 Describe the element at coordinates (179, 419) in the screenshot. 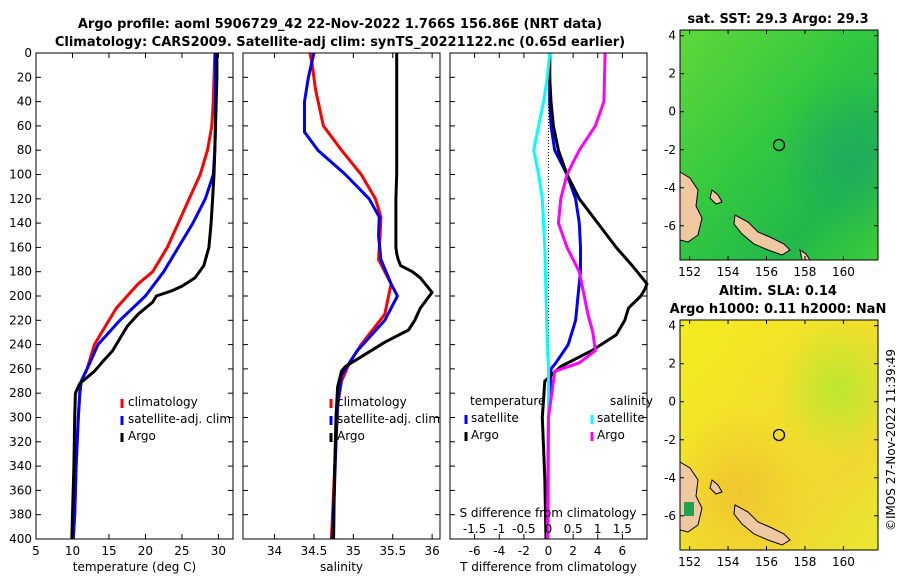

I see `temperature-legend-label: satellite-adj. clim` at that location.